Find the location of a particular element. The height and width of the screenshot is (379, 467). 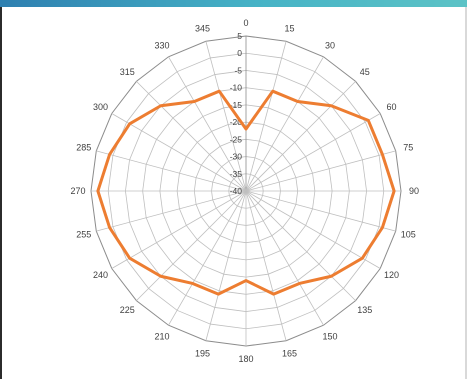

angular-tick-label: 60 is located at coordinates (391, 107).